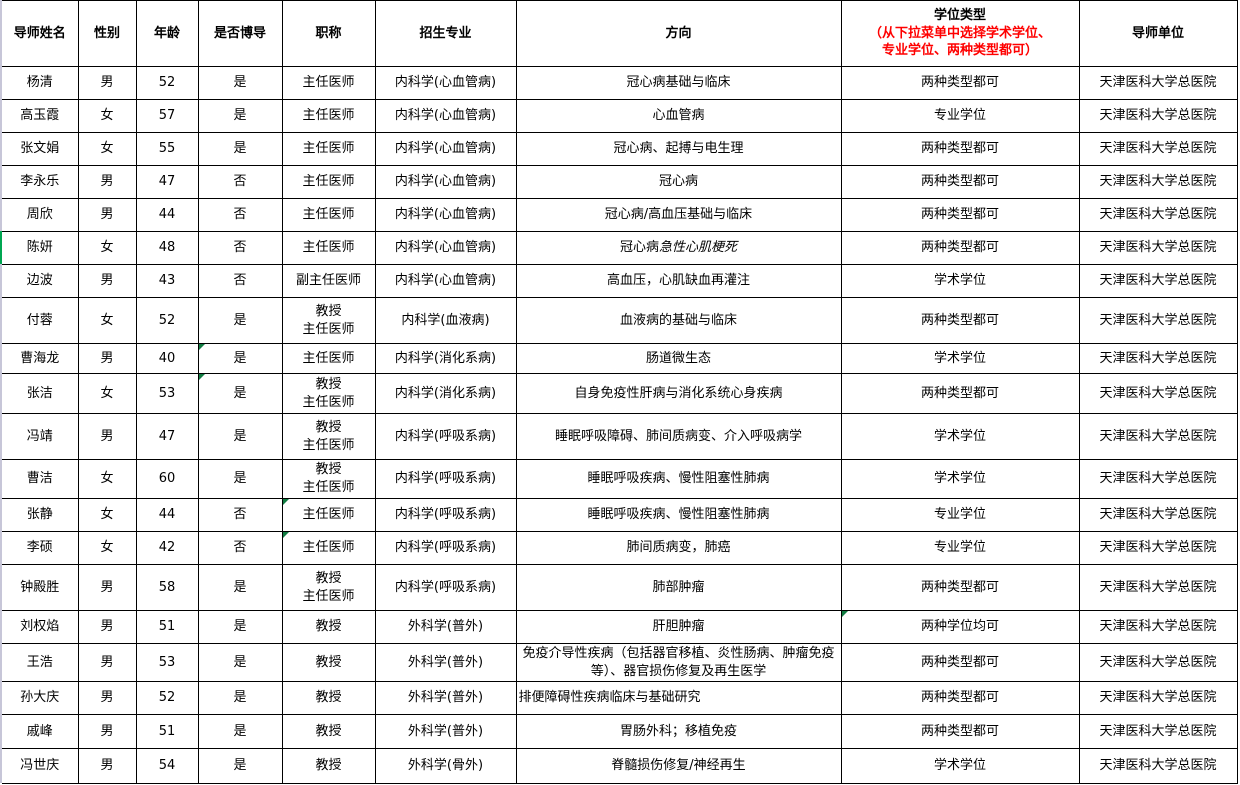  Describe the element at coordinates (678, 731) in the screenshot. I see `cell-direction: 胃肠外科；移植免疫` at that location.